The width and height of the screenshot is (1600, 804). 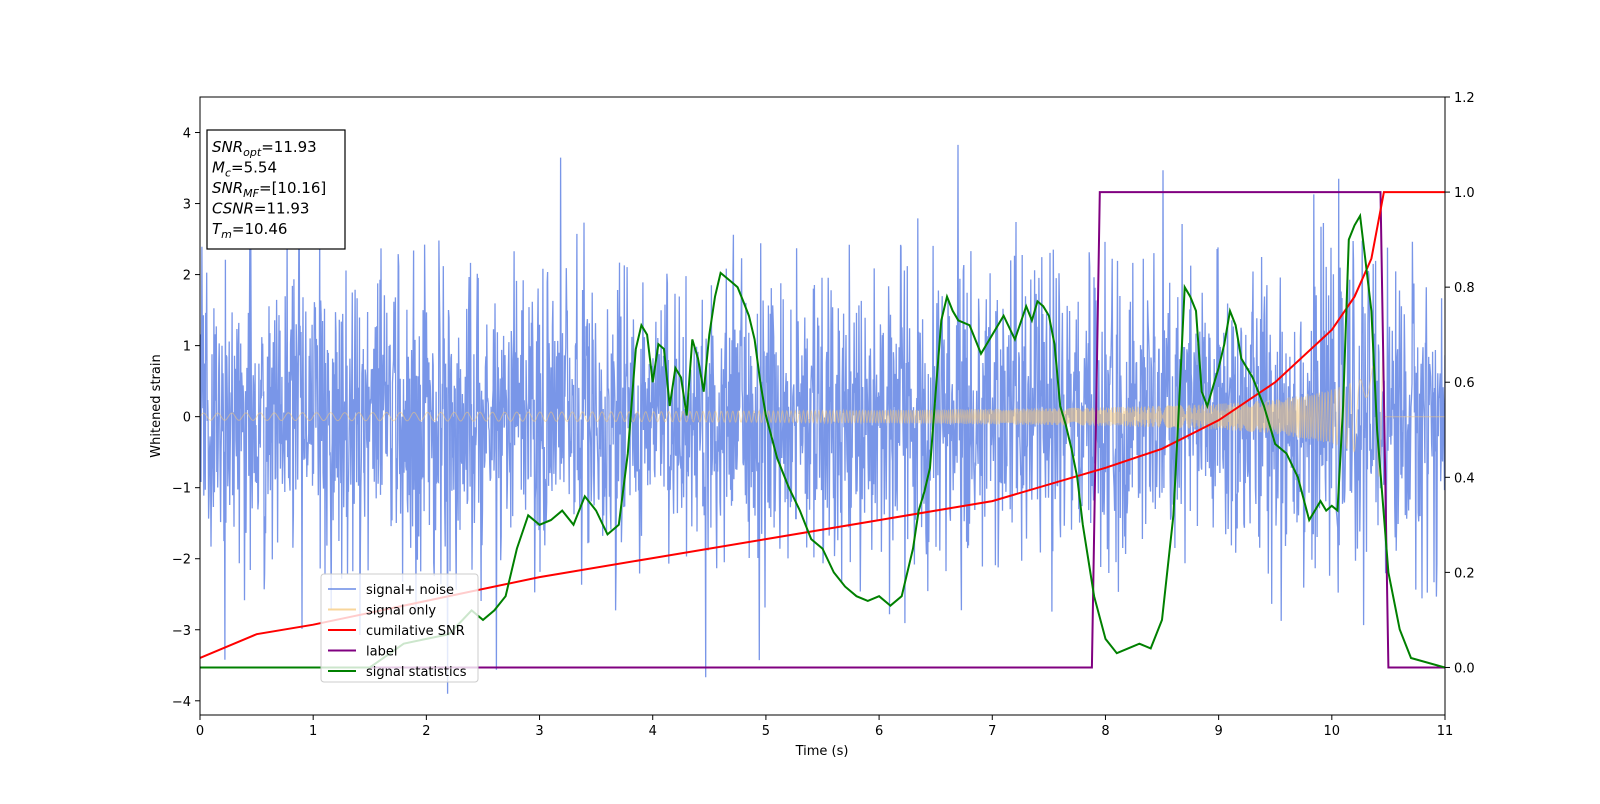 I want to click on legend-frame, so click(x=399, y=628).